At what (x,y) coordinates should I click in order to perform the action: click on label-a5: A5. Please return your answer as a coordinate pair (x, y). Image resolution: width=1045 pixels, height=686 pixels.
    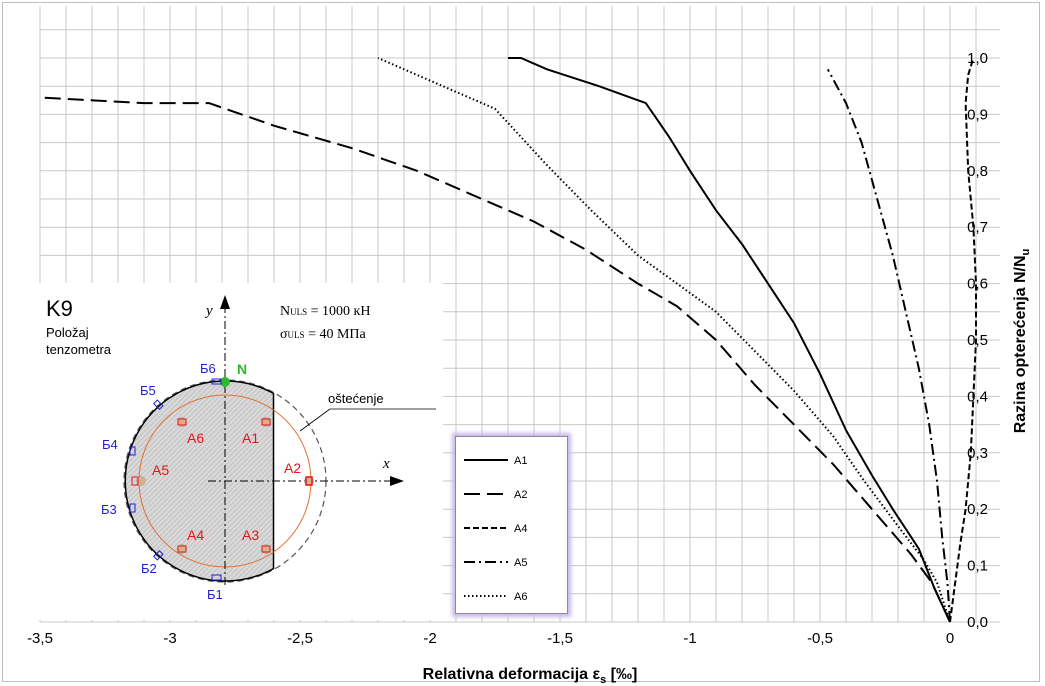
    Looking at the image, I should click on (160, 470).